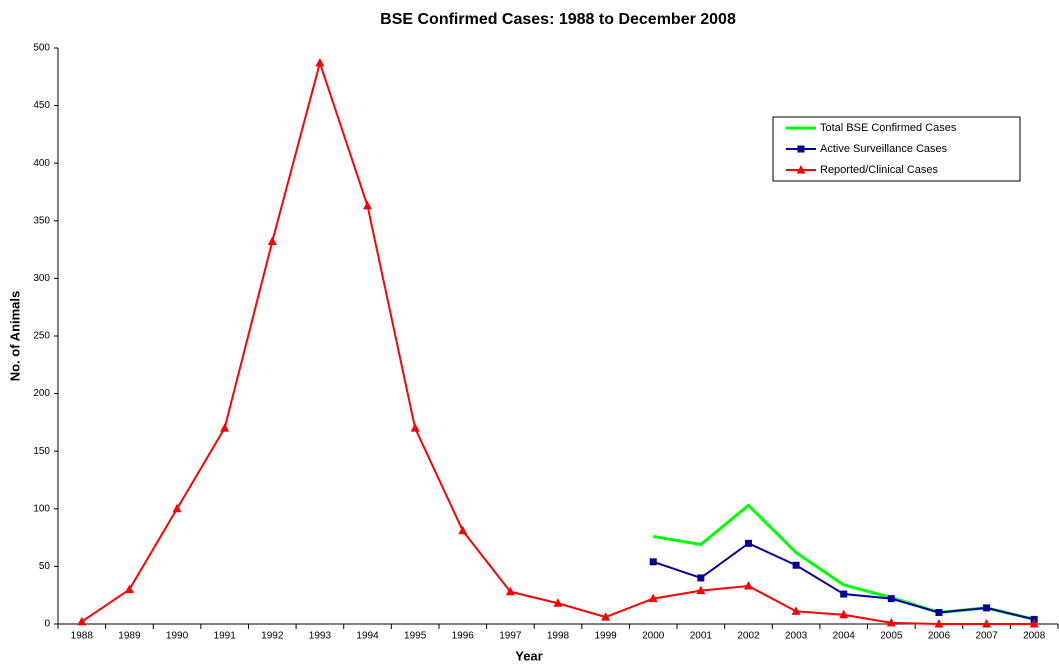 The width and height of the screenshot is (1059, 664). I want to click on legend-label: Total BSE Confirmed Cases, so click(888, 128).